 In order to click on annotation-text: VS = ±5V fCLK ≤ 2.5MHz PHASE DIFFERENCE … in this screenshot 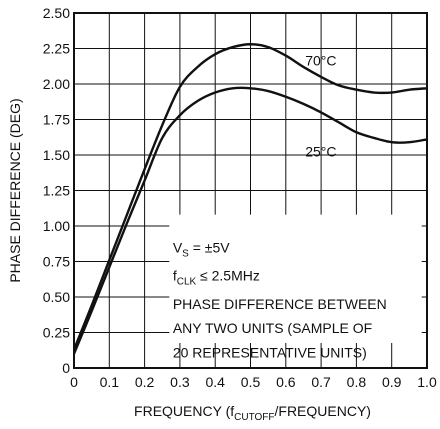, I will do `click(280, 299)`.